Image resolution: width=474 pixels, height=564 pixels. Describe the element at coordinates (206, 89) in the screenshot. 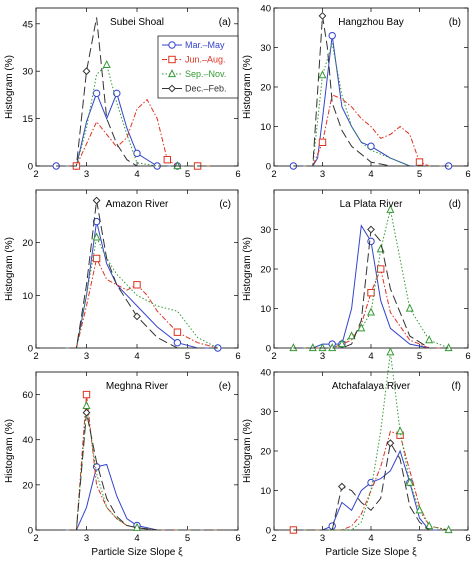

I see `legend-entry: Dec.–Feb.` at that location.